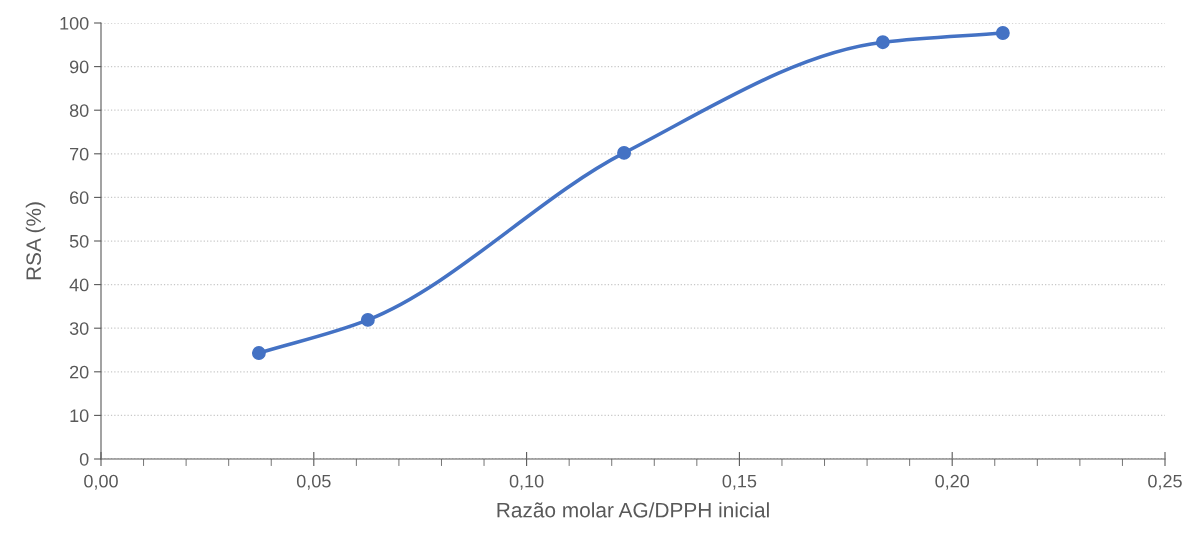  Describe the element at coordinates (79, 154) in the screenshot. I see `y-tick-label: 70` at that location.